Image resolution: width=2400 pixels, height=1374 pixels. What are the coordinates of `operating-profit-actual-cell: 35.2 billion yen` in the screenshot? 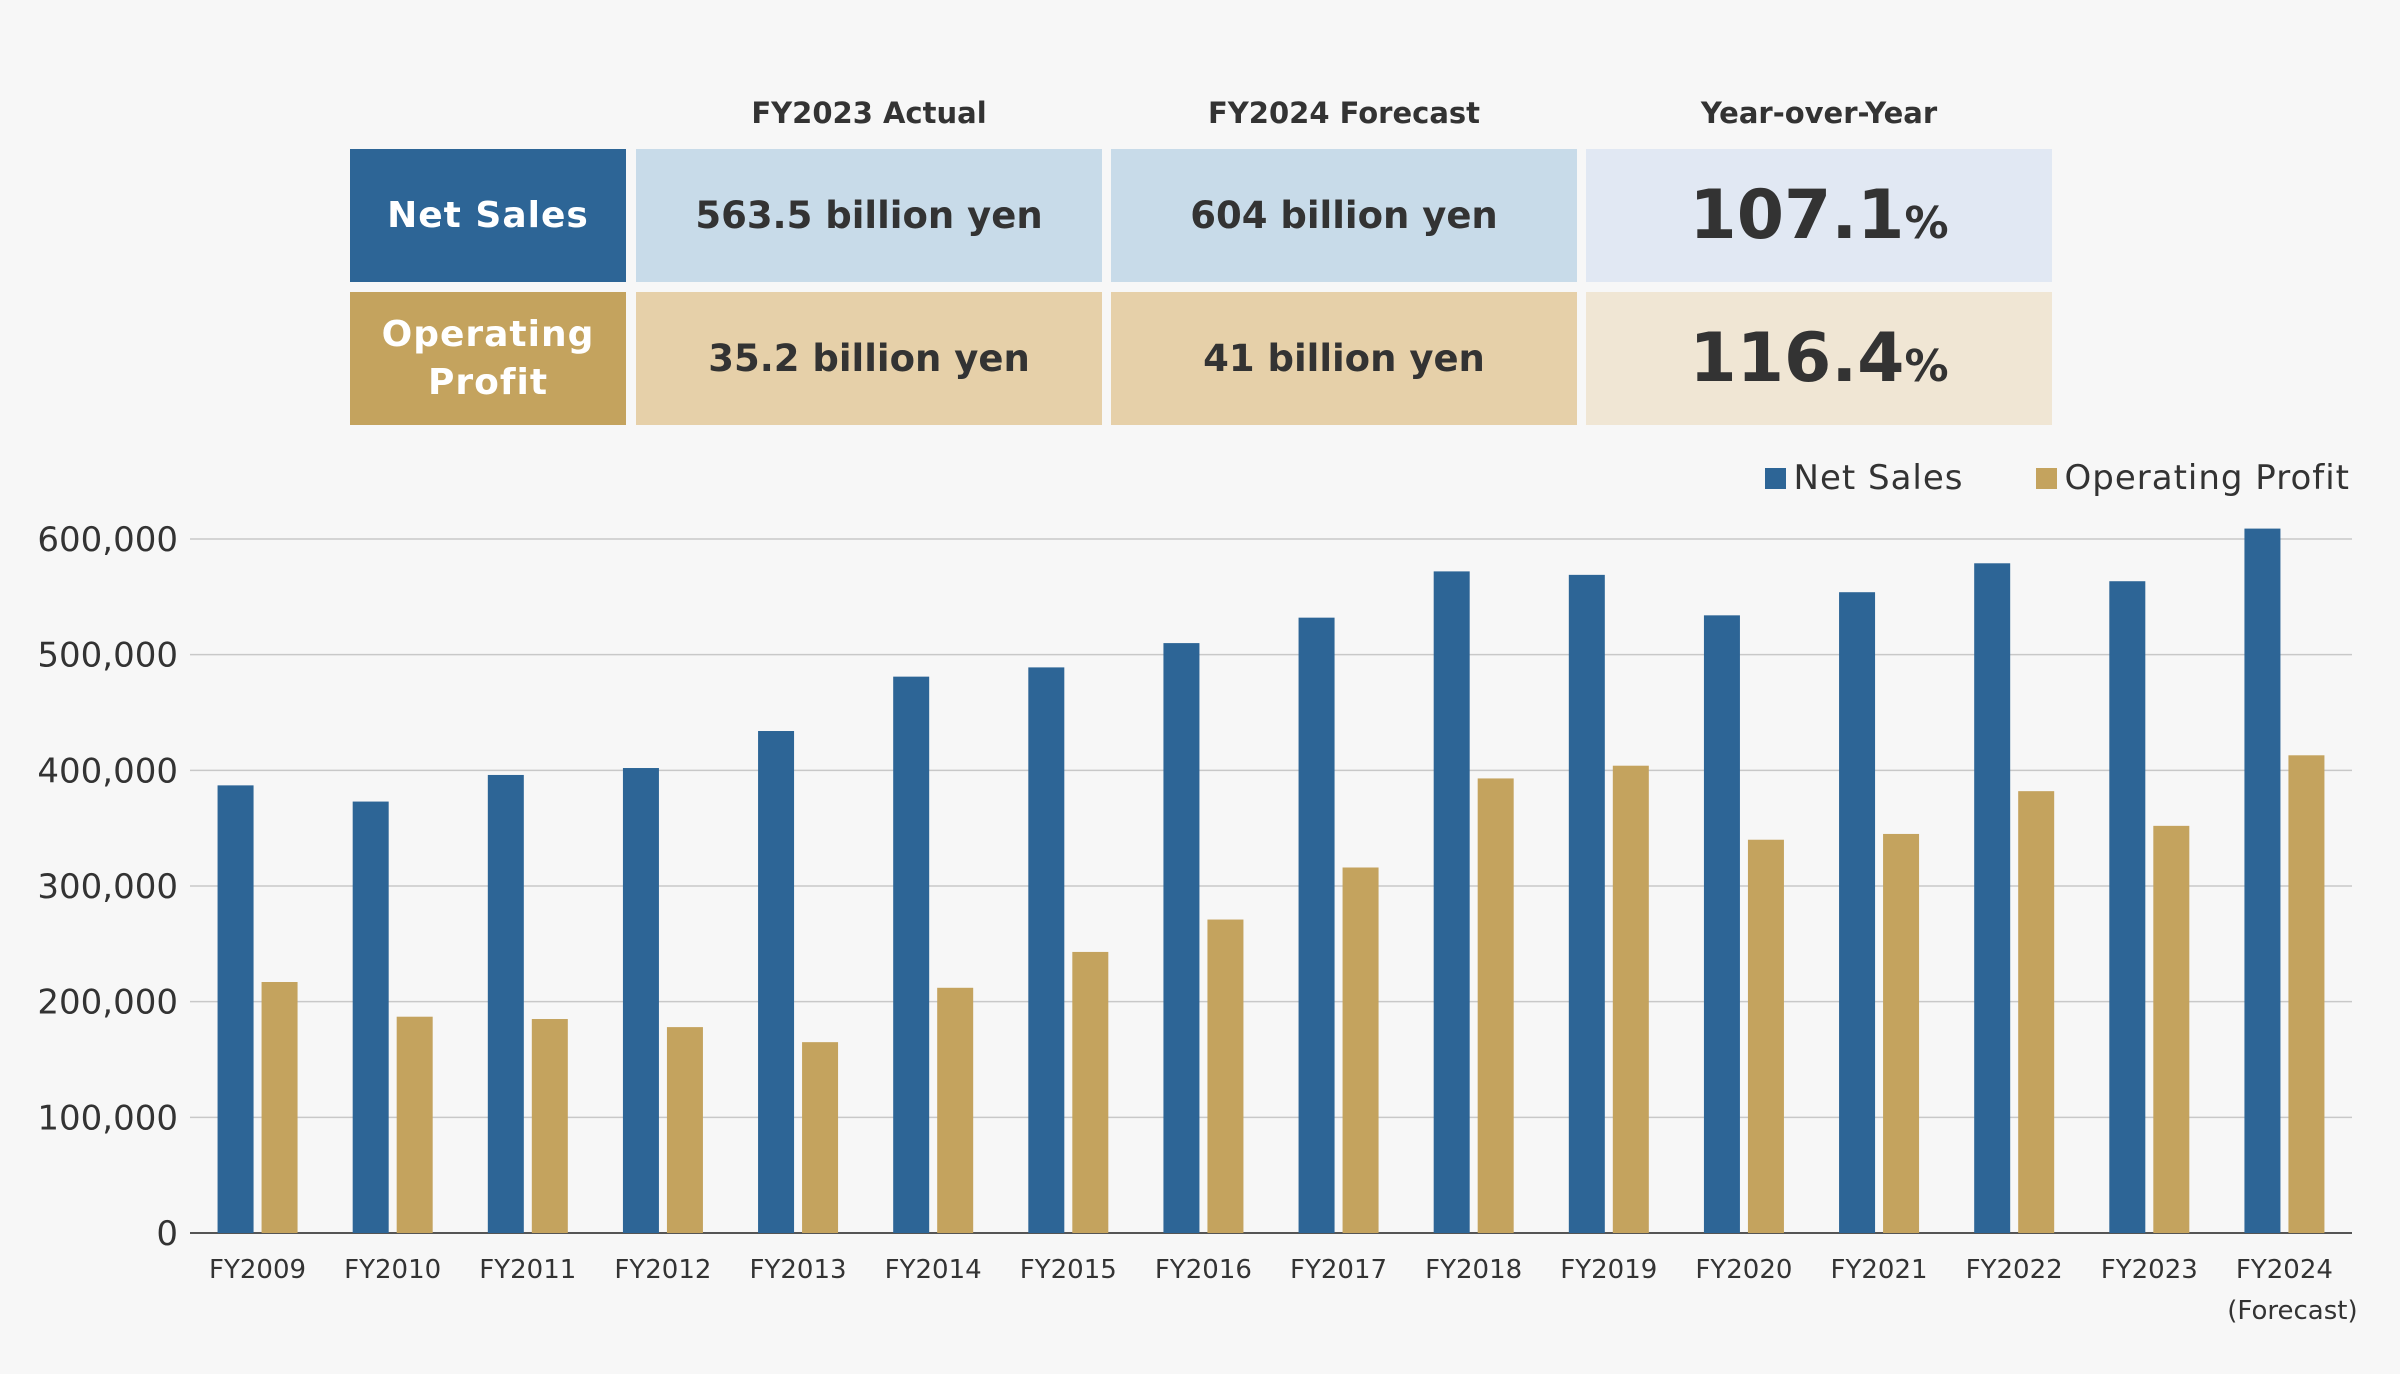 It's located at (869, 358).